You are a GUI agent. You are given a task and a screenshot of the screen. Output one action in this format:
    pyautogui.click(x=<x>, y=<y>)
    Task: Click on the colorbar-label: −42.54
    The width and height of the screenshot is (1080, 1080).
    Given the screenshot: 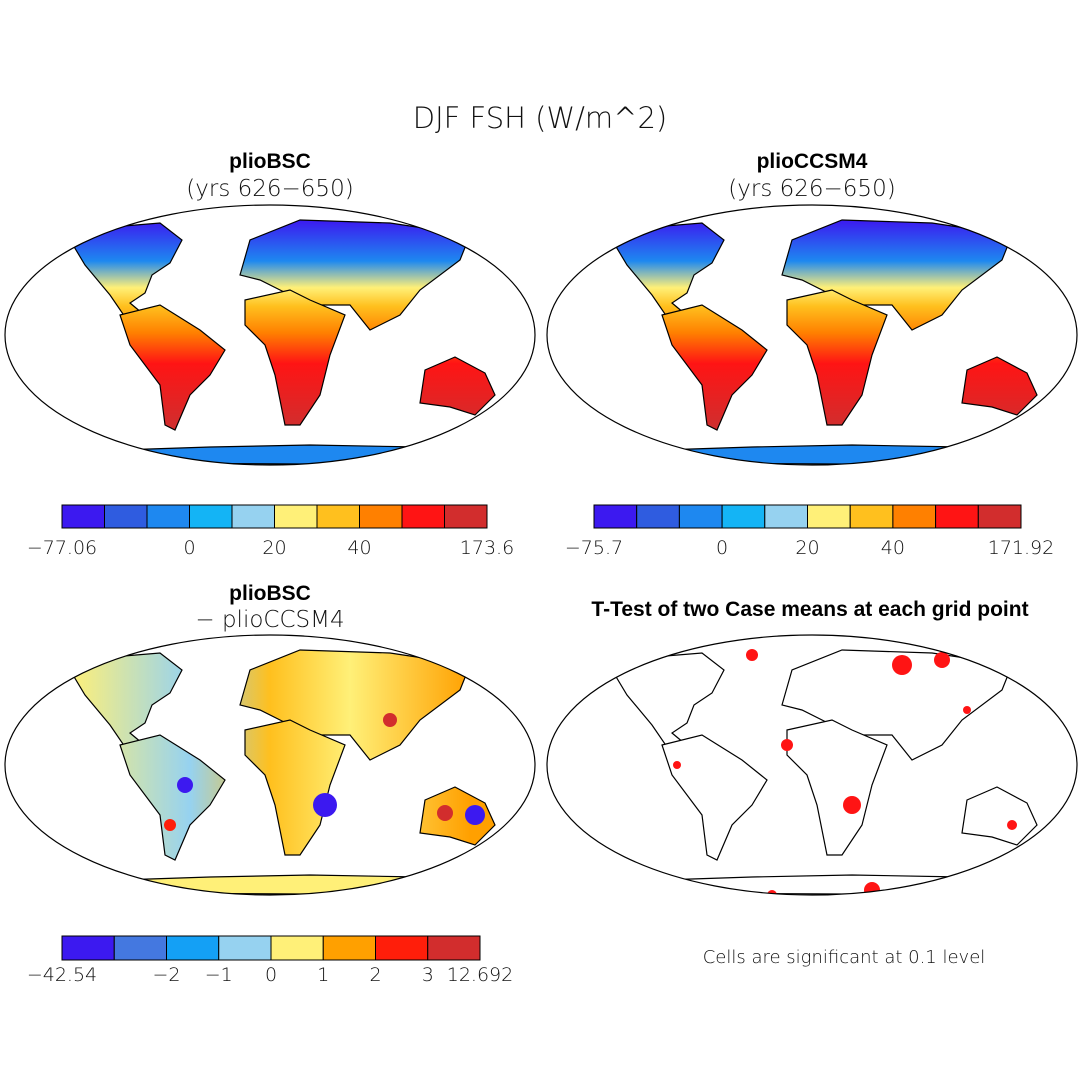 What is the action you would take?
    pyautogui.click(x=62, y=975)
    